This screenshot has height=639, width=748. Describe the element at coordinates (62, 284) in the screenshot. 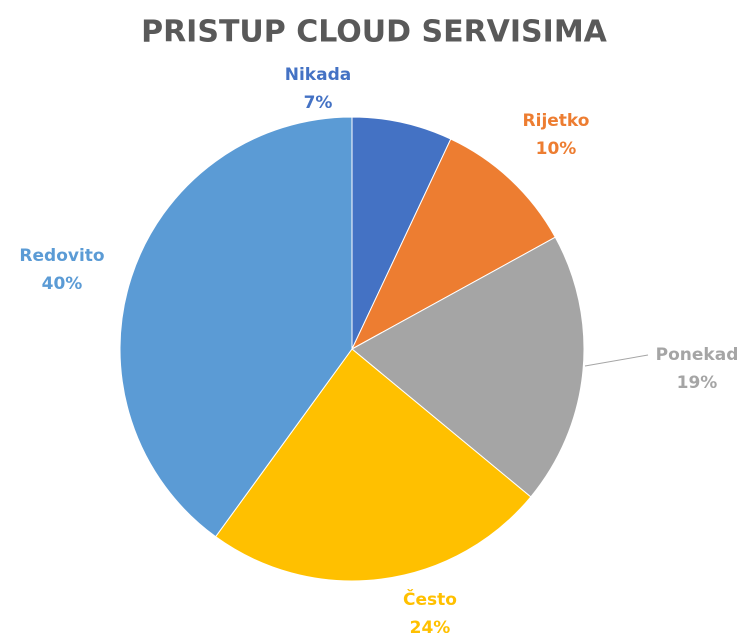

I see `slice-value: 40%` at that location.